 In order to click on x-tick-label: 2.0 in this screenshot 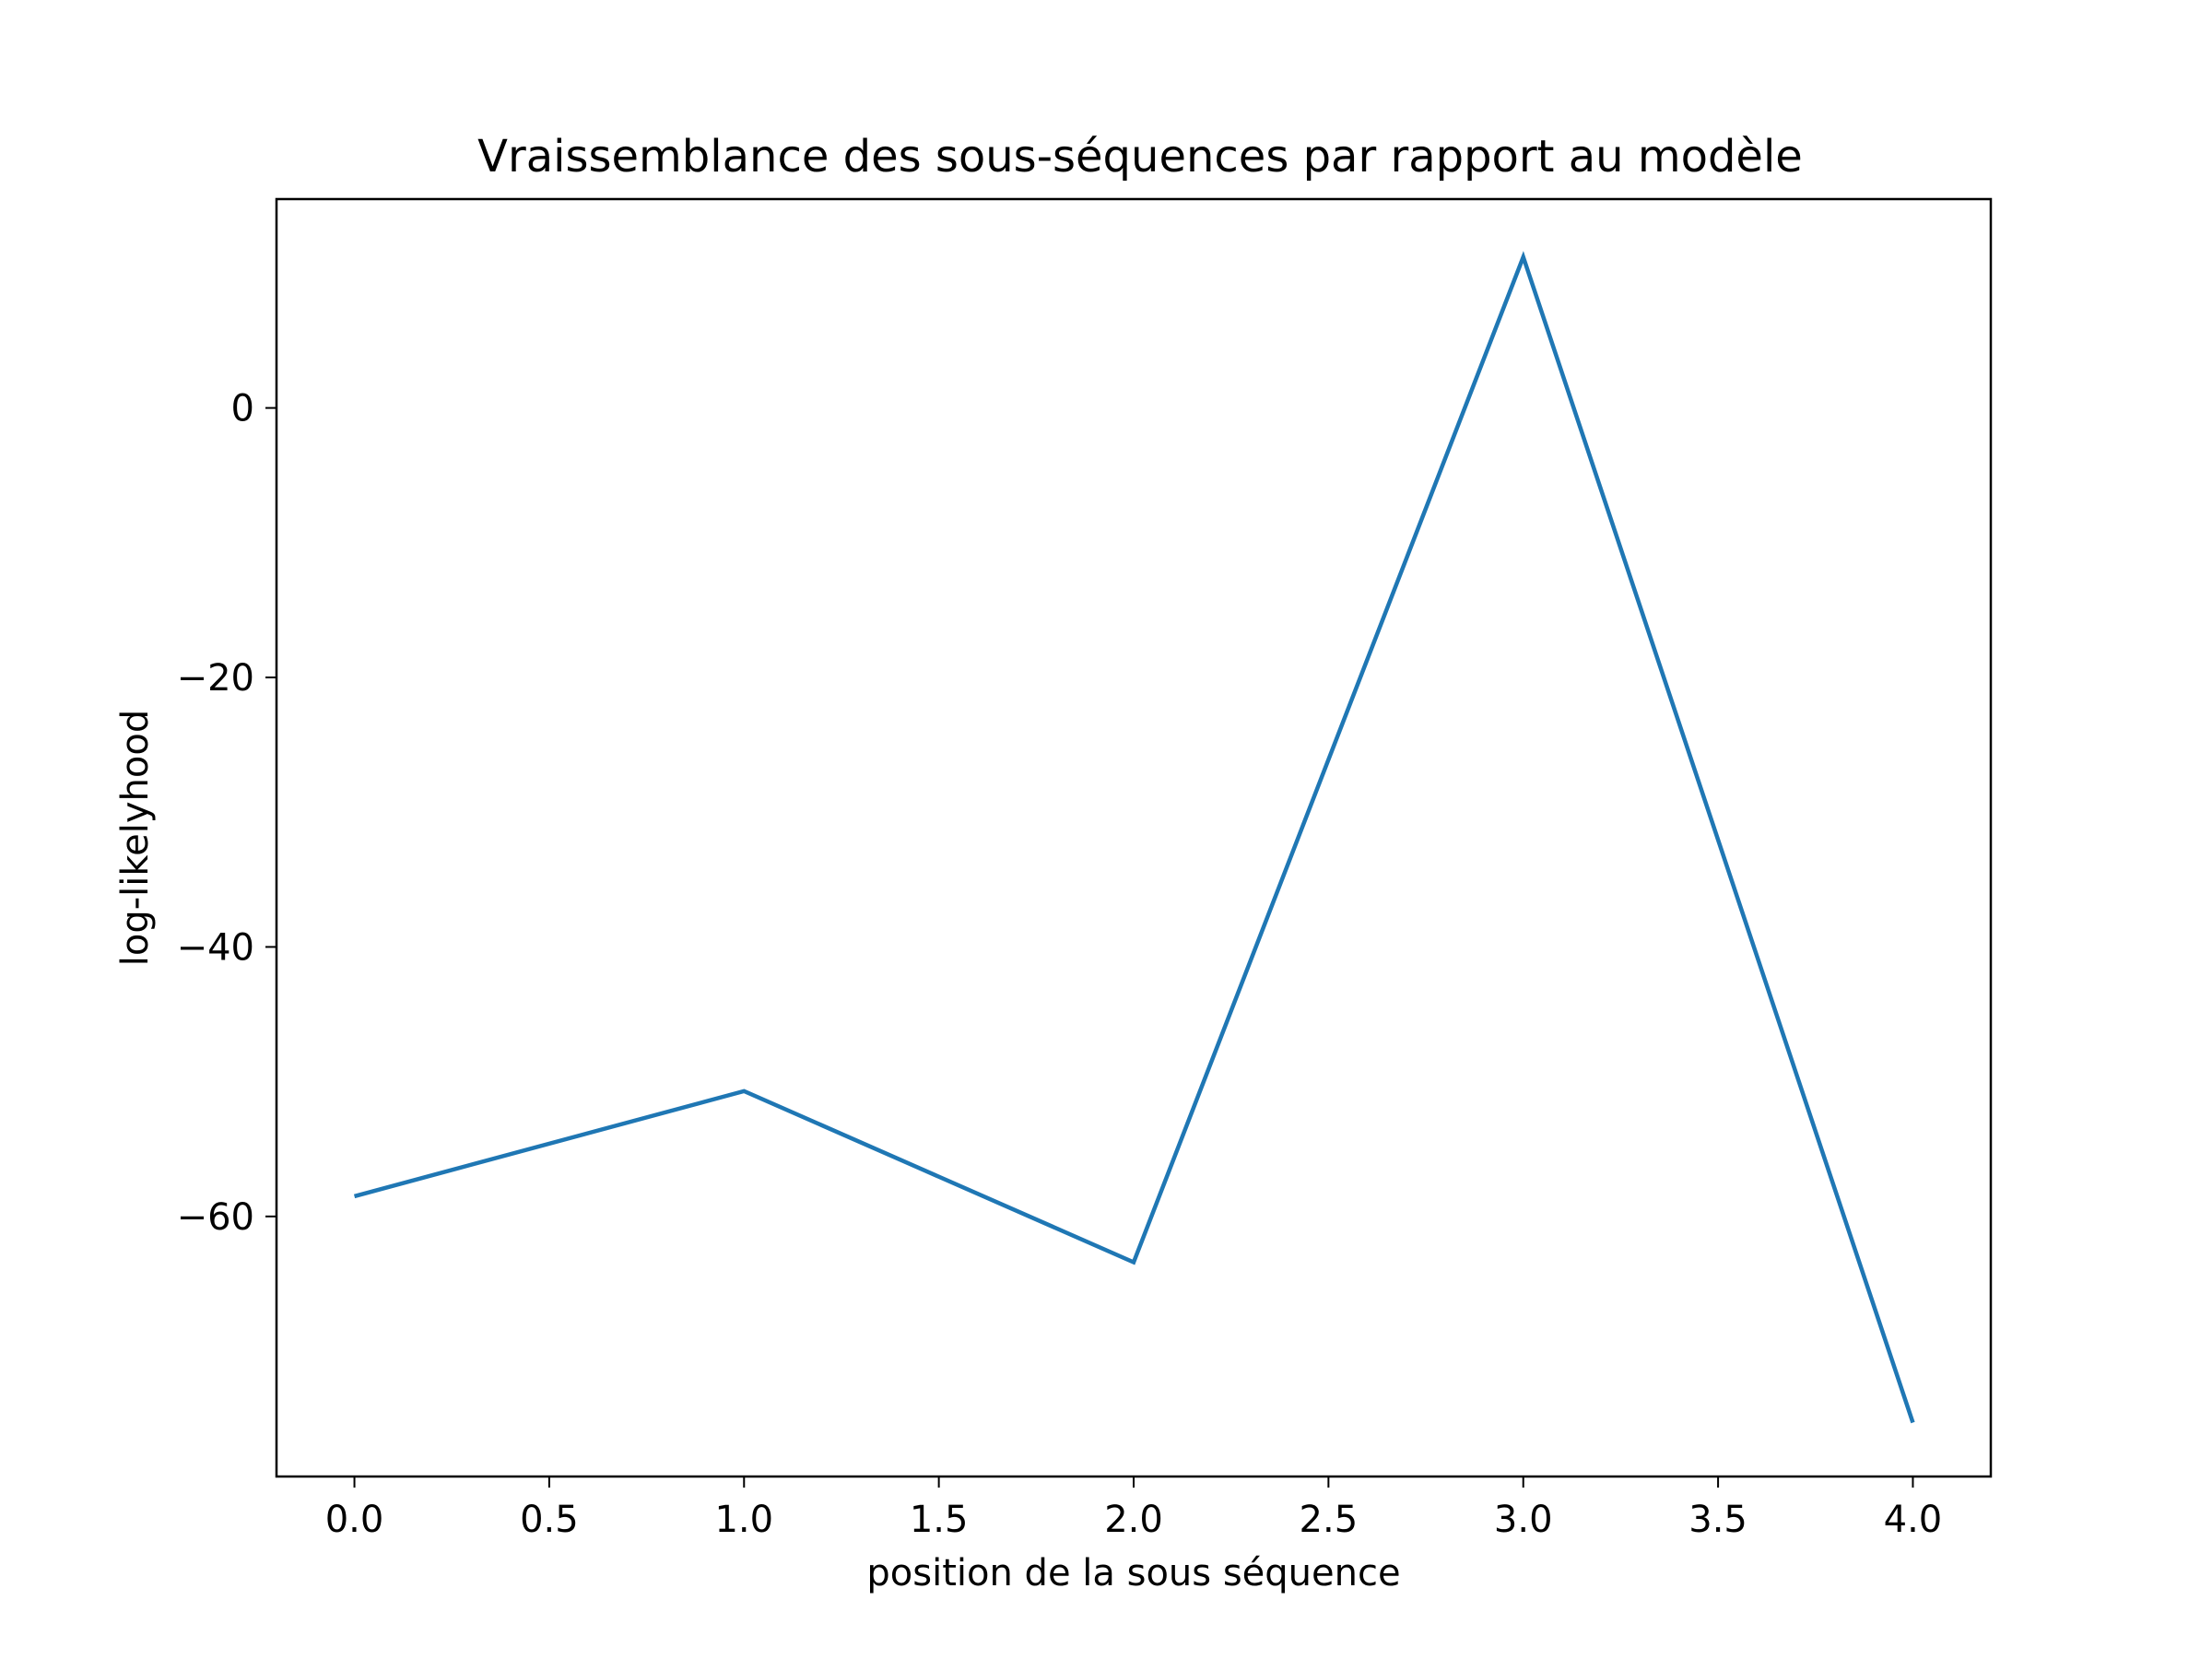, I will do `click(1133, 1520)`.